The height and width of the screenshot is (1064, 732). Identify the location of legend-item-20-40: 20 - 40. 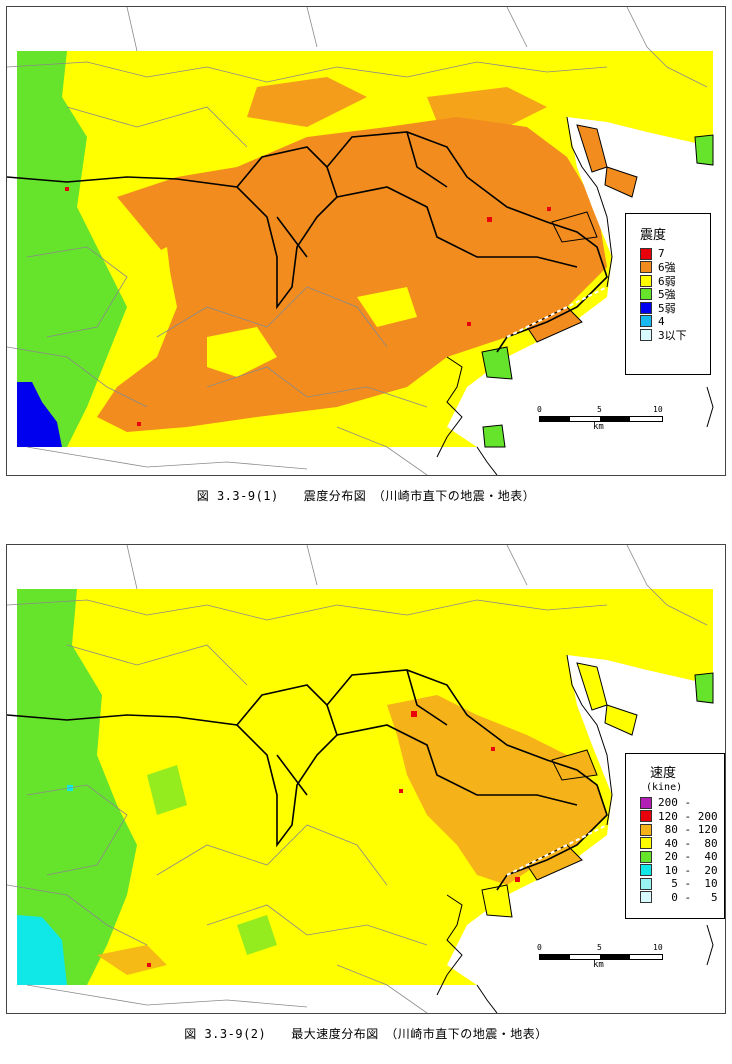
(682, 857).